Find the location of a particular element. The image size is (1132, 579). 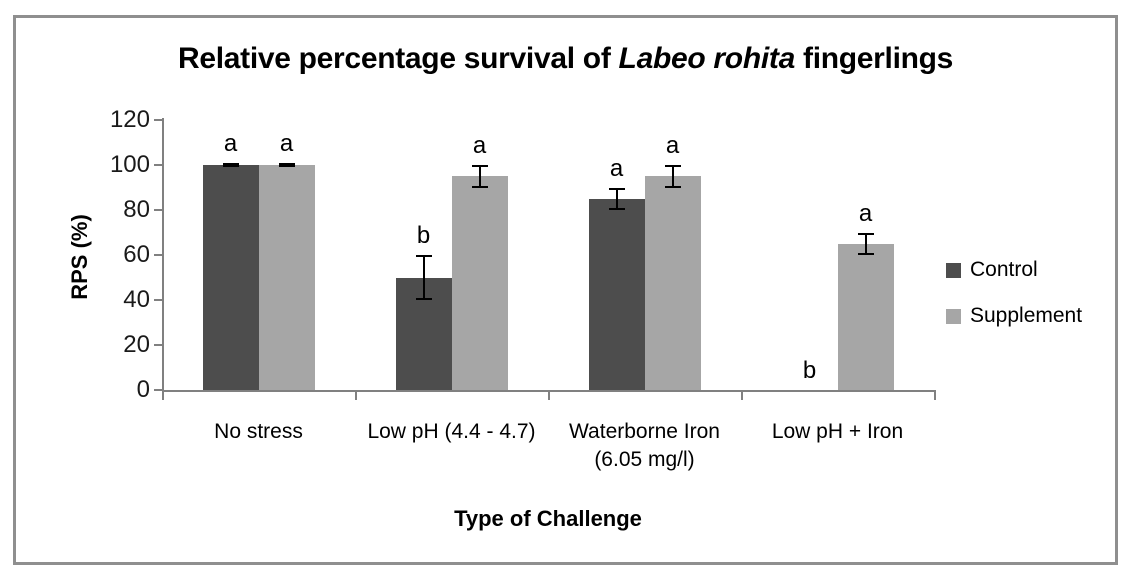

x-category-label: No stress is located at coordinates (258, 431).